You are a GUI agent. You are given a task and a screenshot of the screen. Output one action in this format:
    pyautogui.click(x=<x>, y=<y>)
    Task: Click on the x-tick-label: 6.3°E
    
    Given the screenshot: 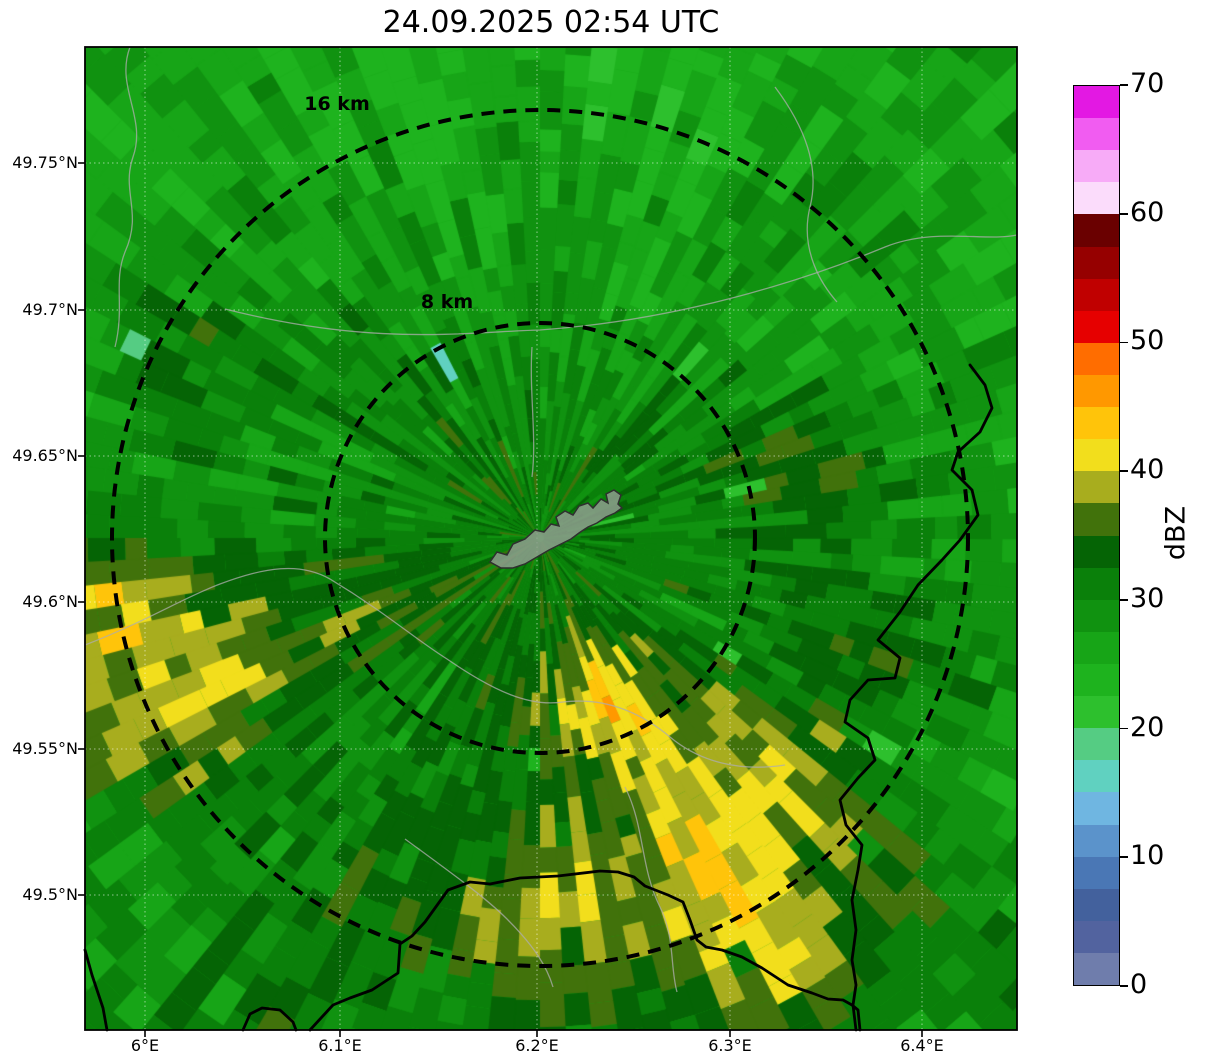 What is the action you would take?
    pyautogui.click(x=730, y=1045)
    